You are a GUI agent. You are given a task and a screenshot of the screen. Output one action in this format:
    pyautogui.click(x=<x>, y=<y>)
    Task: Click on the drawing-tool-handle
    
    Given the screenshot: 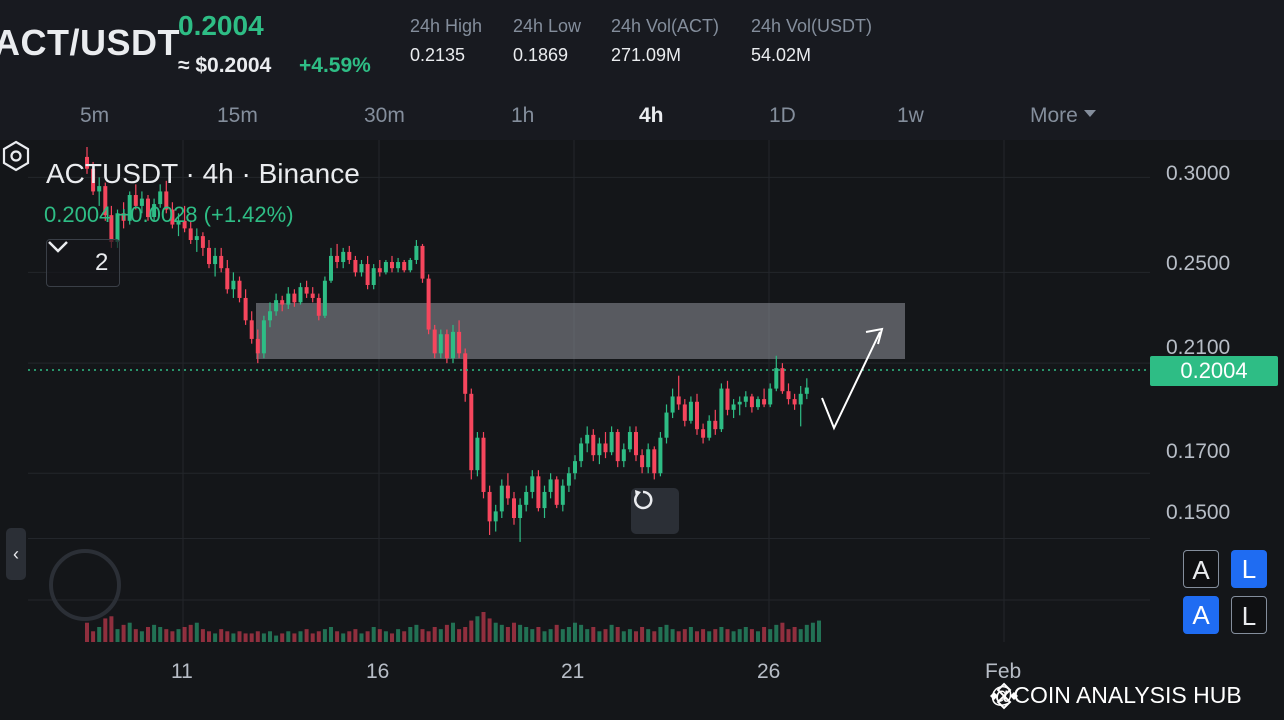 What is the action you would take?
    pyautogui.click(x=85, y=585)
    